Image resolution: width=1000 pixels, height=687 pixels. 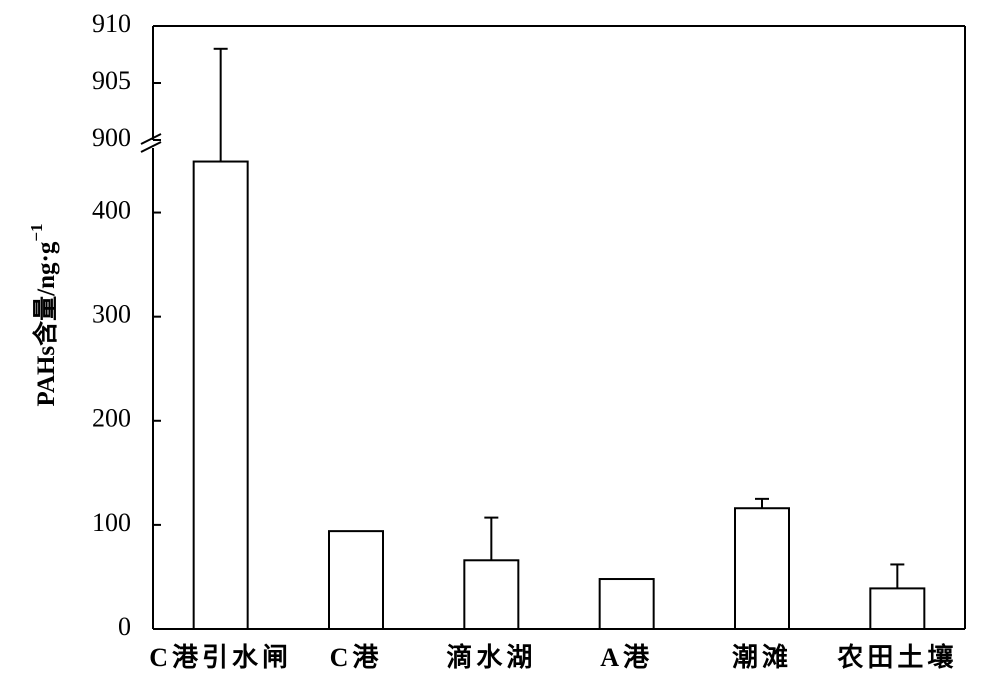 What do you see at coordinates (626, 657) in the screenshot?
I see `x-tick-label: A港` at bounding box center [626, 657].